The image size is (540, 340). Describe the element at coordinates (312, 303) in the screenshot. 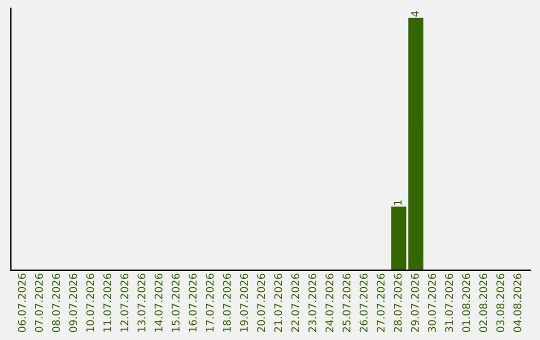

I see `x-tick-label: 23.07.2026` at that location.